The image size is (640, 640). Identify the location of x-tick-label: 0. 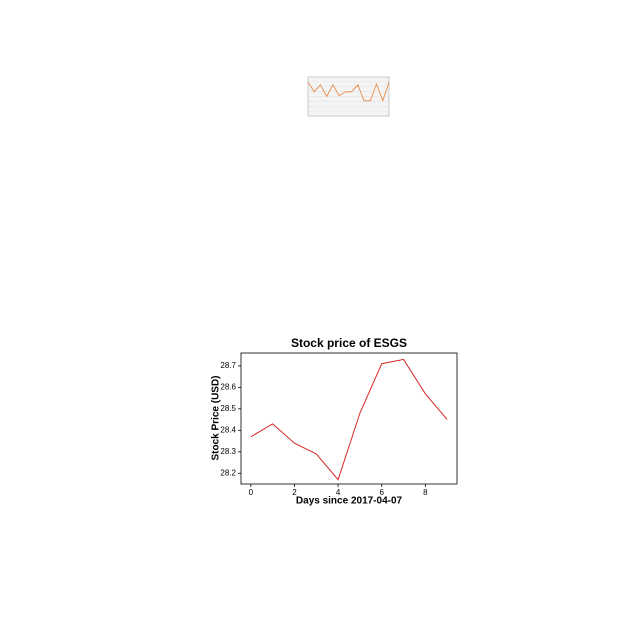
(251, 492).